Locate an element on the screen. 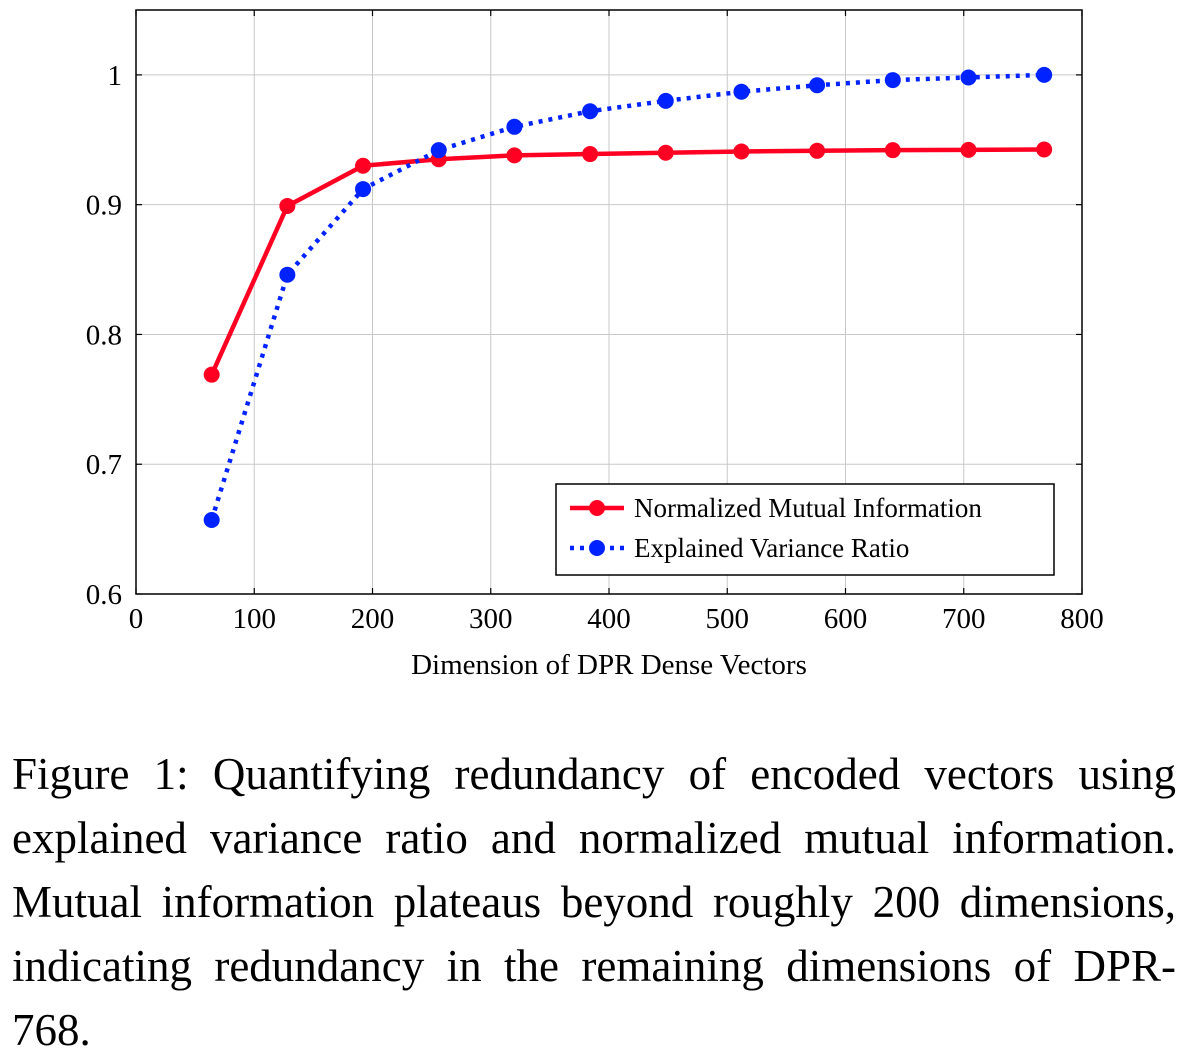 The image size is (1192, 1062). x-tick-label: 100 is located at coordinates (255, 619).